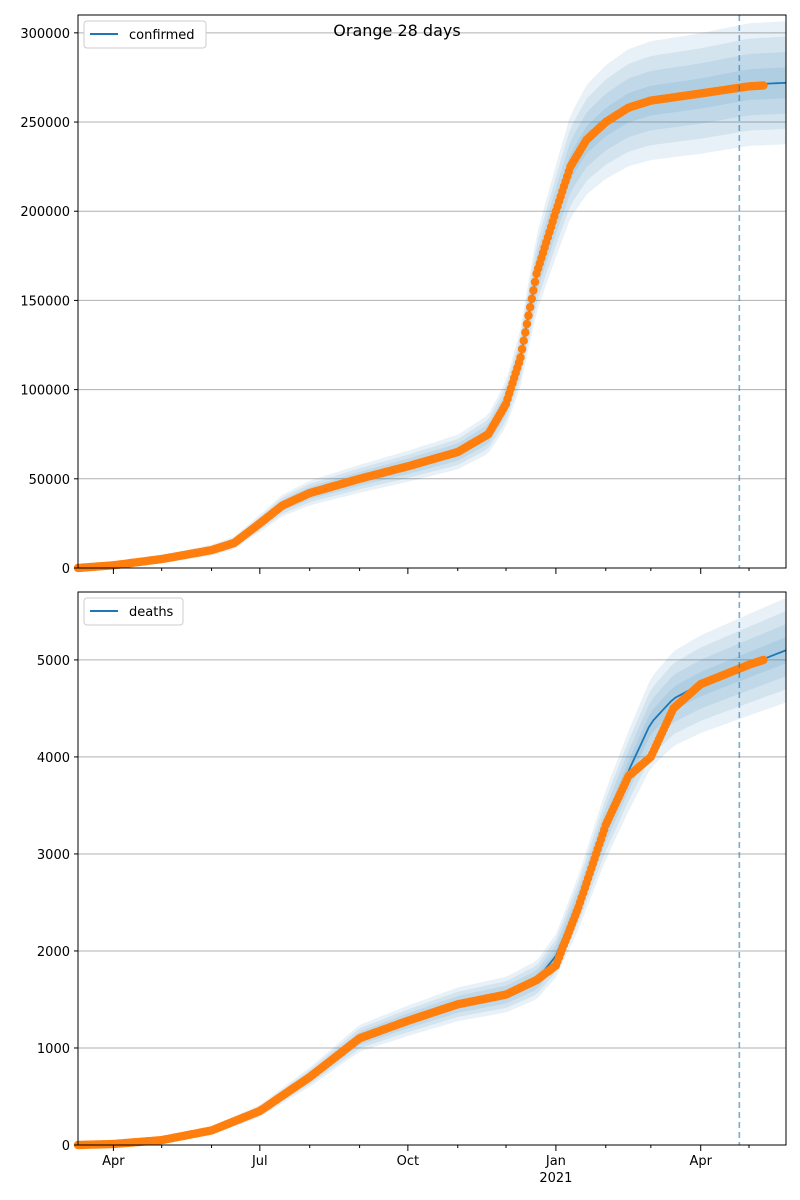 This screenshot has height=1200, width=800. Describe the element at coordinates (555, 1161) in the screenshot. I see `x-tick-label: Jan` at that location.